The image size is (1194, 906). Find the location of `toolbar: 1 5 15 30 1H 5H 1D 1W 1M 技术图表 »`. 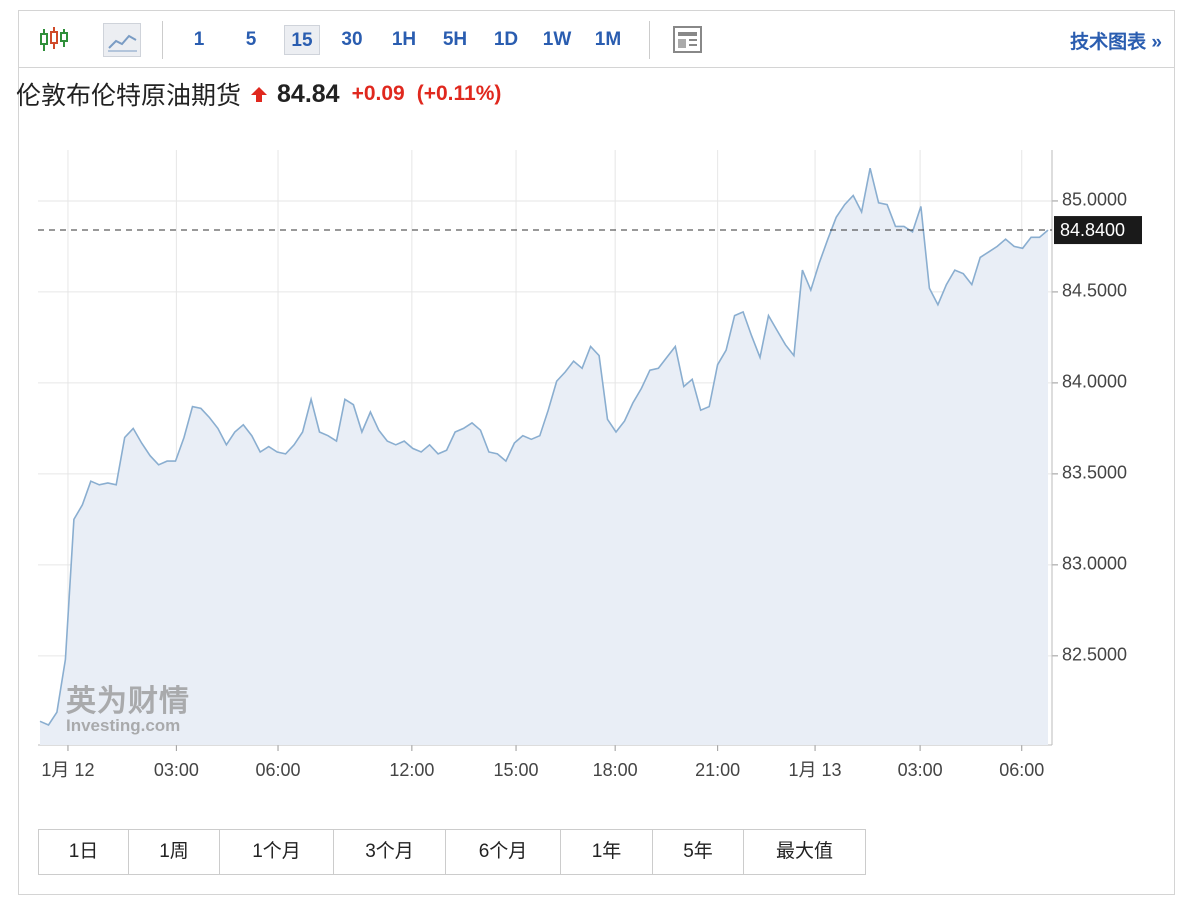

toolbar: 1 5 15 30 1H 5H 1D 1W 1M 技术图表 » is located at coordinates (596, 39).